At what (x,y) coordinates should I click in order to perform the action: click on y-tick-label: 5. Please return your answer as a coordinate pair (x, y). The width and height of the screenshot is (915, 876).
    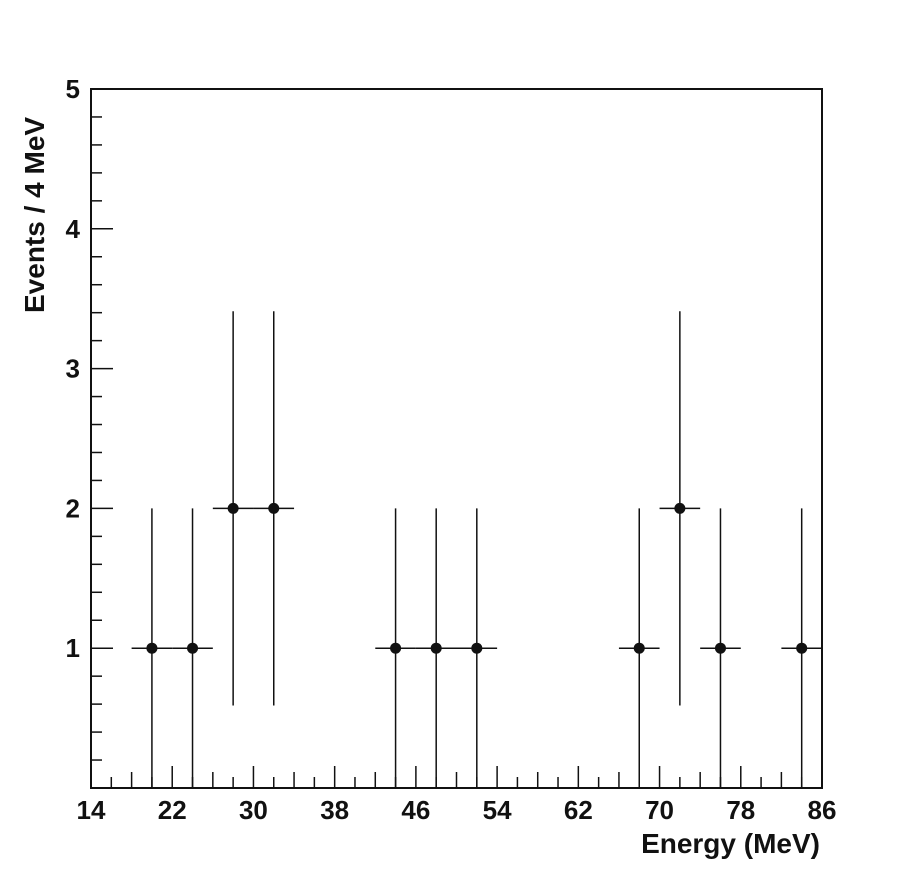
    Looking at the image, I should click on (73, 89).